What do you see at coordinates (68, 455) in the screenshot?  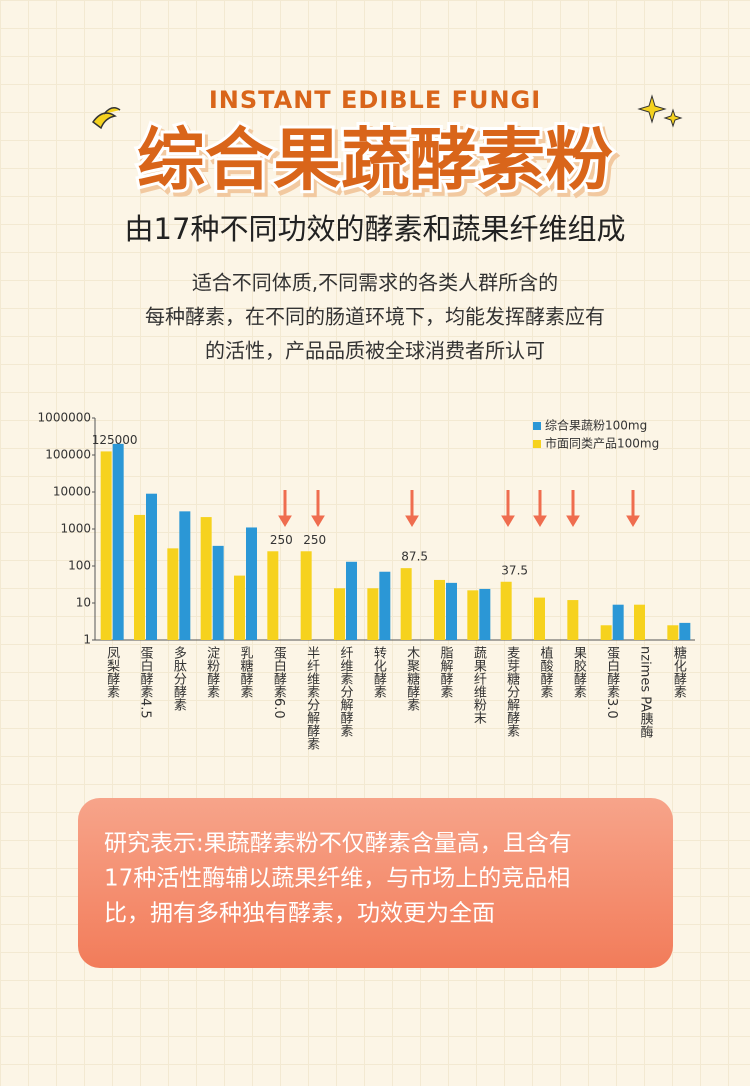 I see `y-tick-label: 100000` at bounding box center [68, 455].